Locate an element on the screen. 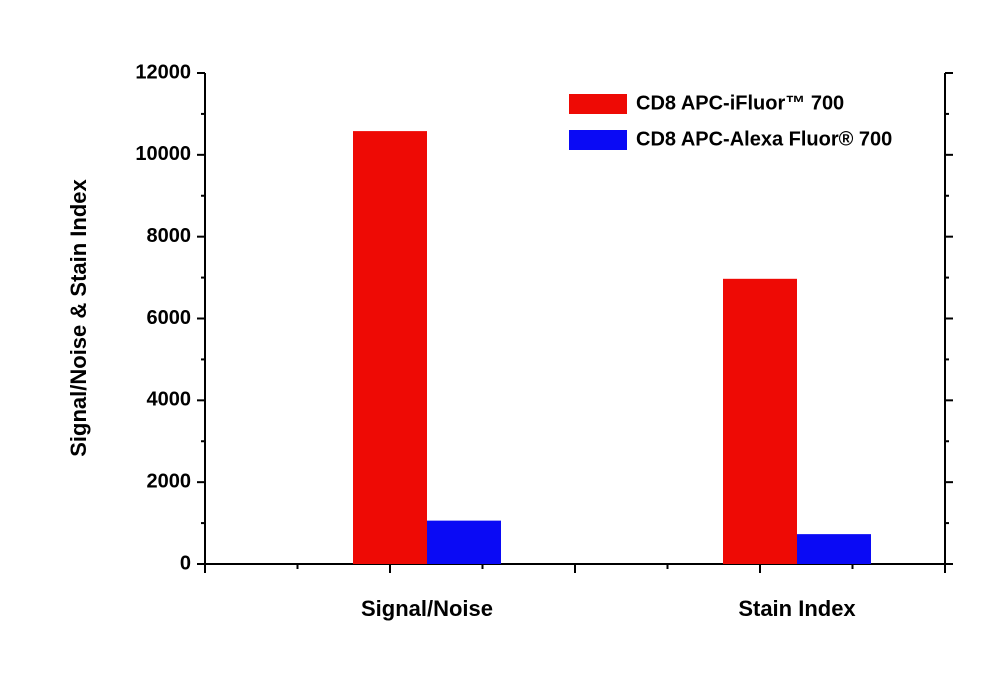 The width and height of the screenshot is (1000, 679). x-tick-label: Stain Index is located at coordinates (797, 608).